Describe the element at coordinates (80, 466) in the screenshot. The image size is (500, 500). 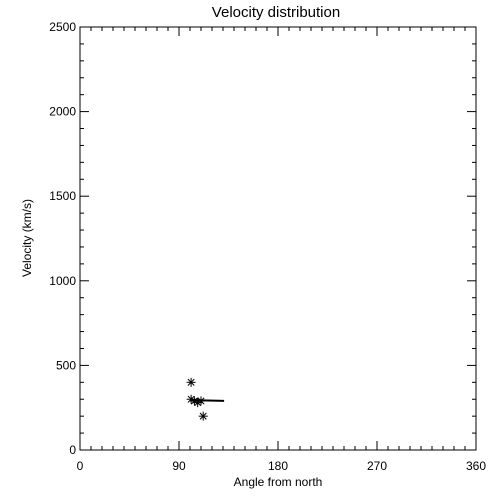
I see `x-tick-label: 0` at that location.